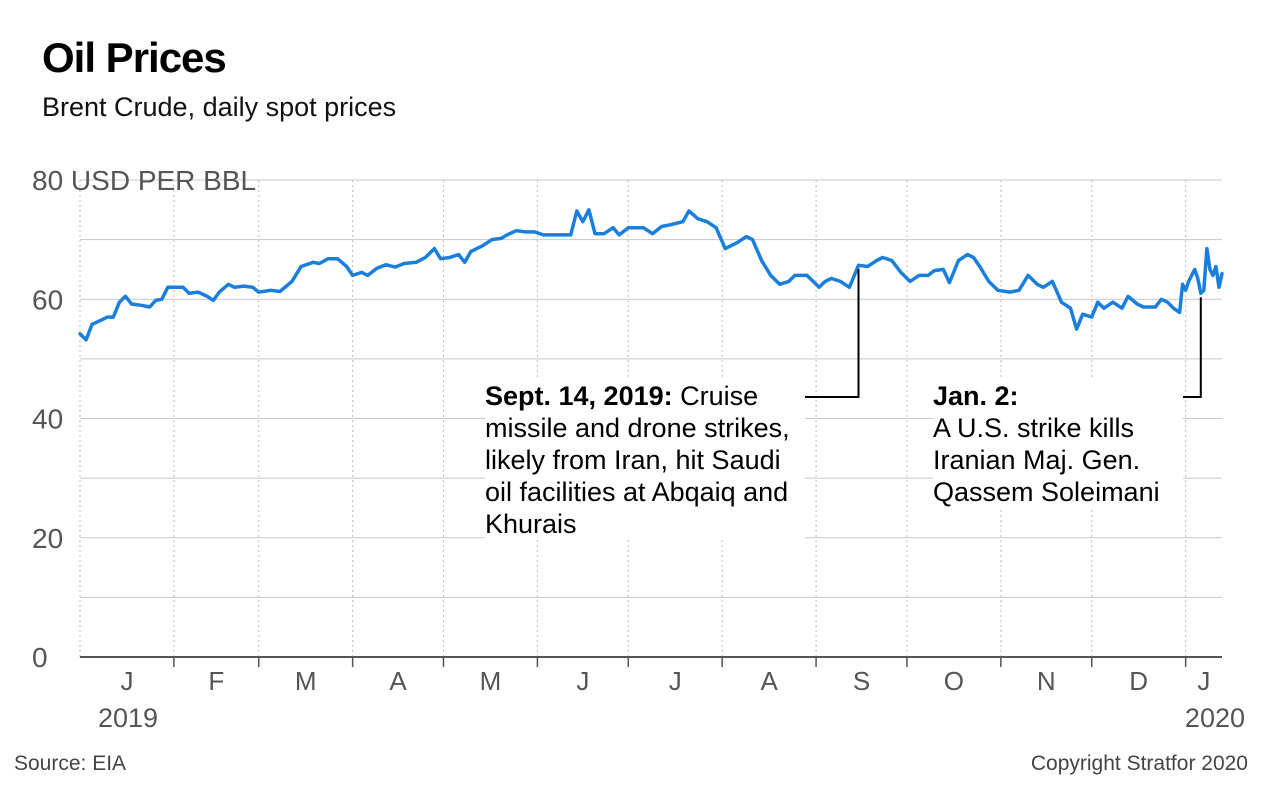  Describe the element at coordinates (219, 107) in the screenshot. I see `chart-subtitle: Brent Crude, daily spot prices` at that location.